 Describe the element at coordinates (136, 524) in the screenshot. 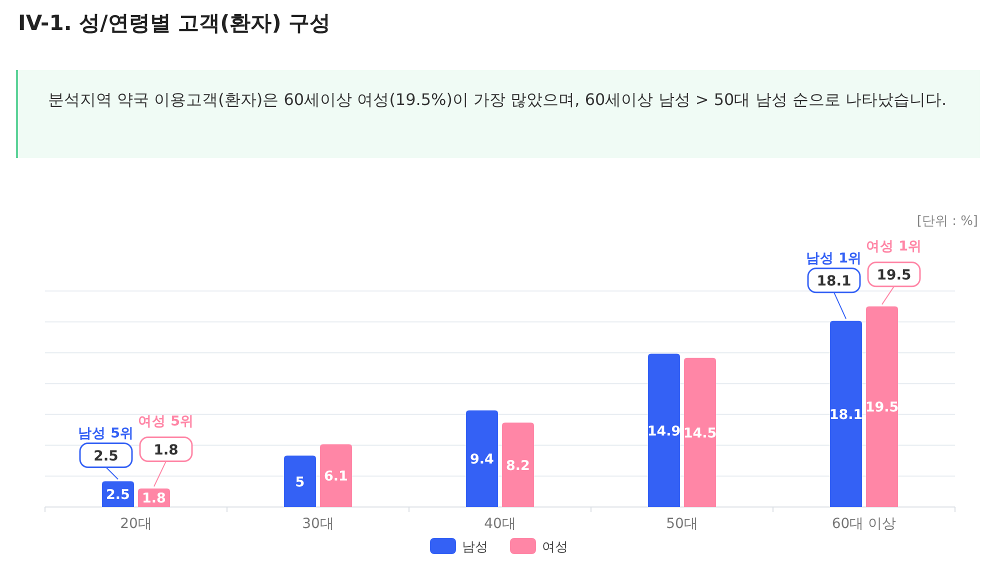

I see `x-tick-label: 20대` at that location.